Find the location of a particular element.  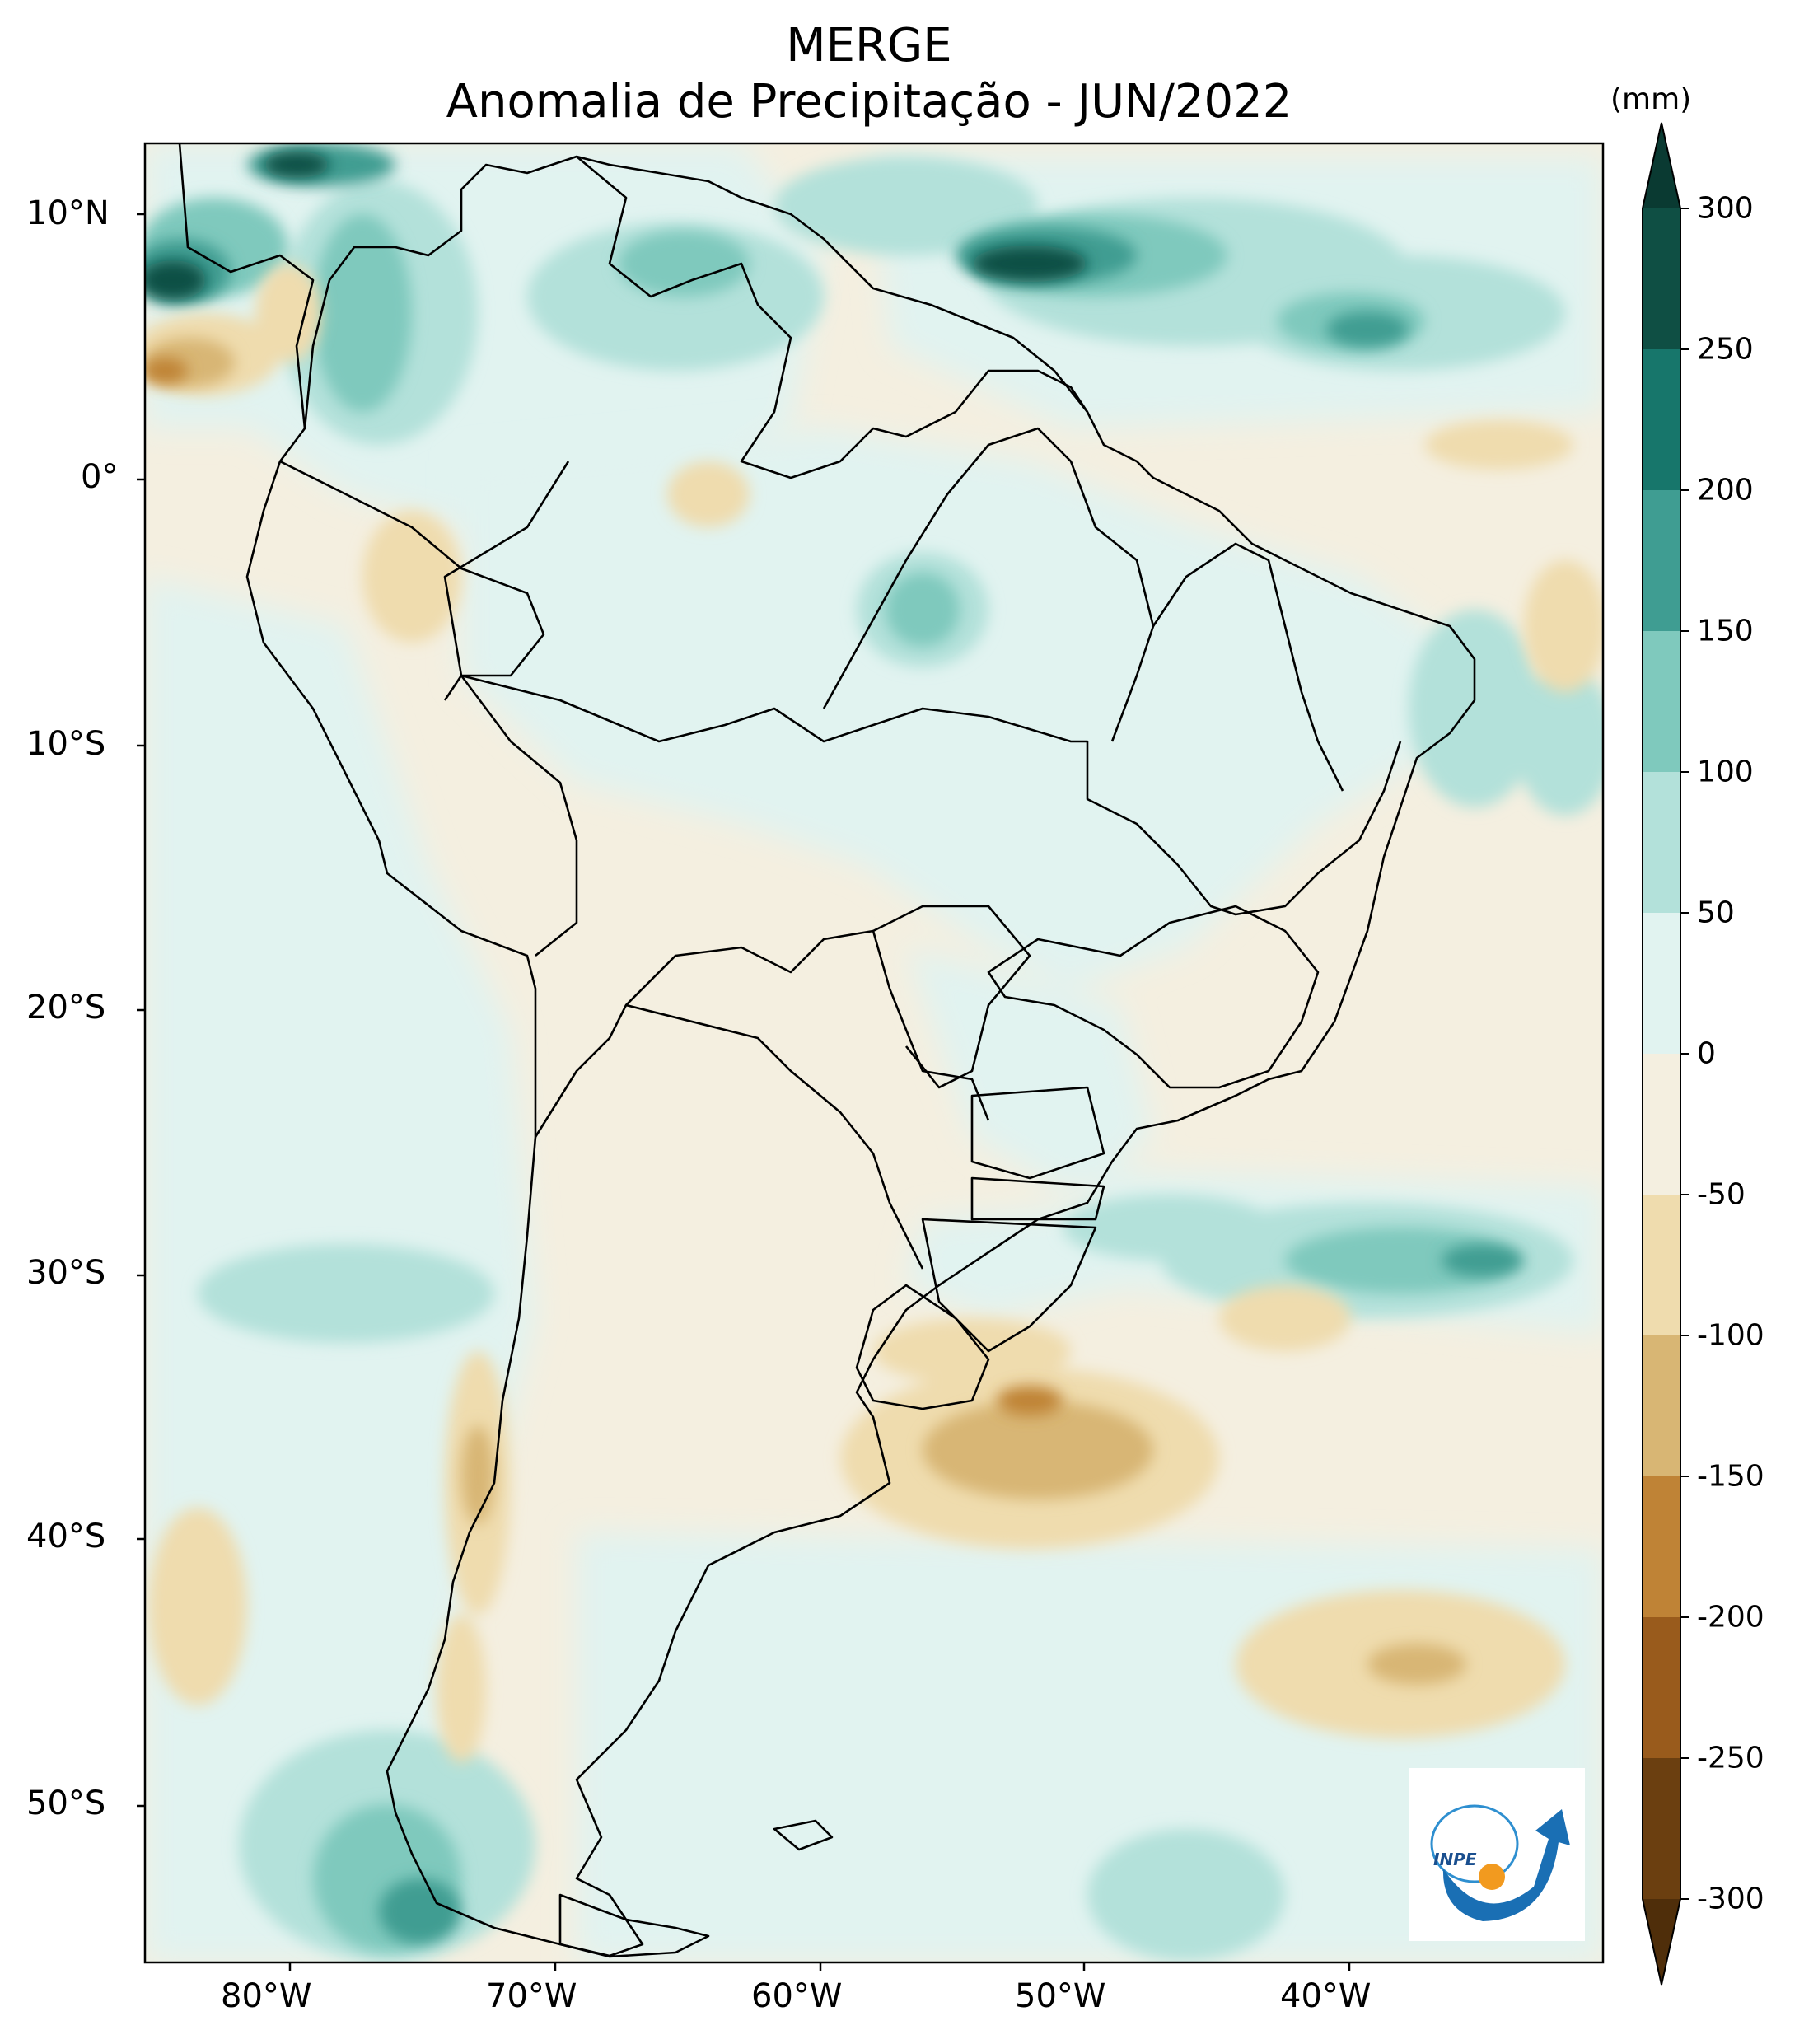

colorbar-label-100: 100 is located at coordinates (1725, 772).